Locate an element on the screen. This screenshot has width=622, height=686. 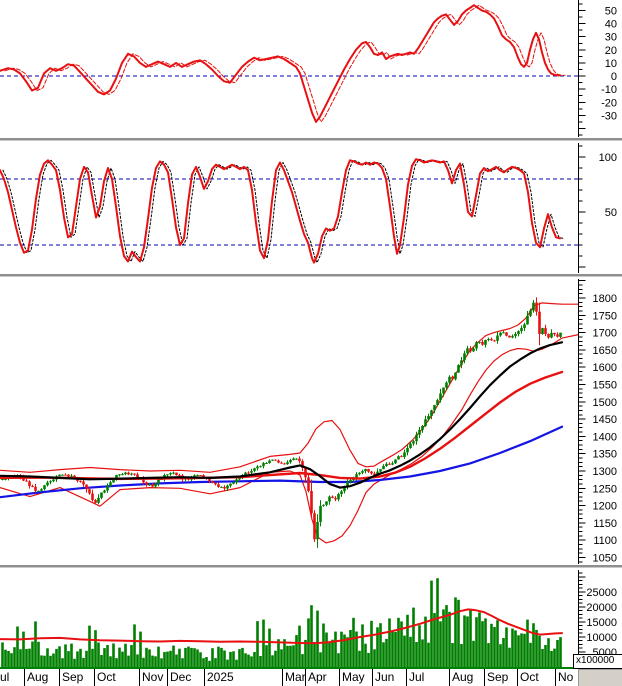
svg-text: 1750 is located at coordinates (605, 316).